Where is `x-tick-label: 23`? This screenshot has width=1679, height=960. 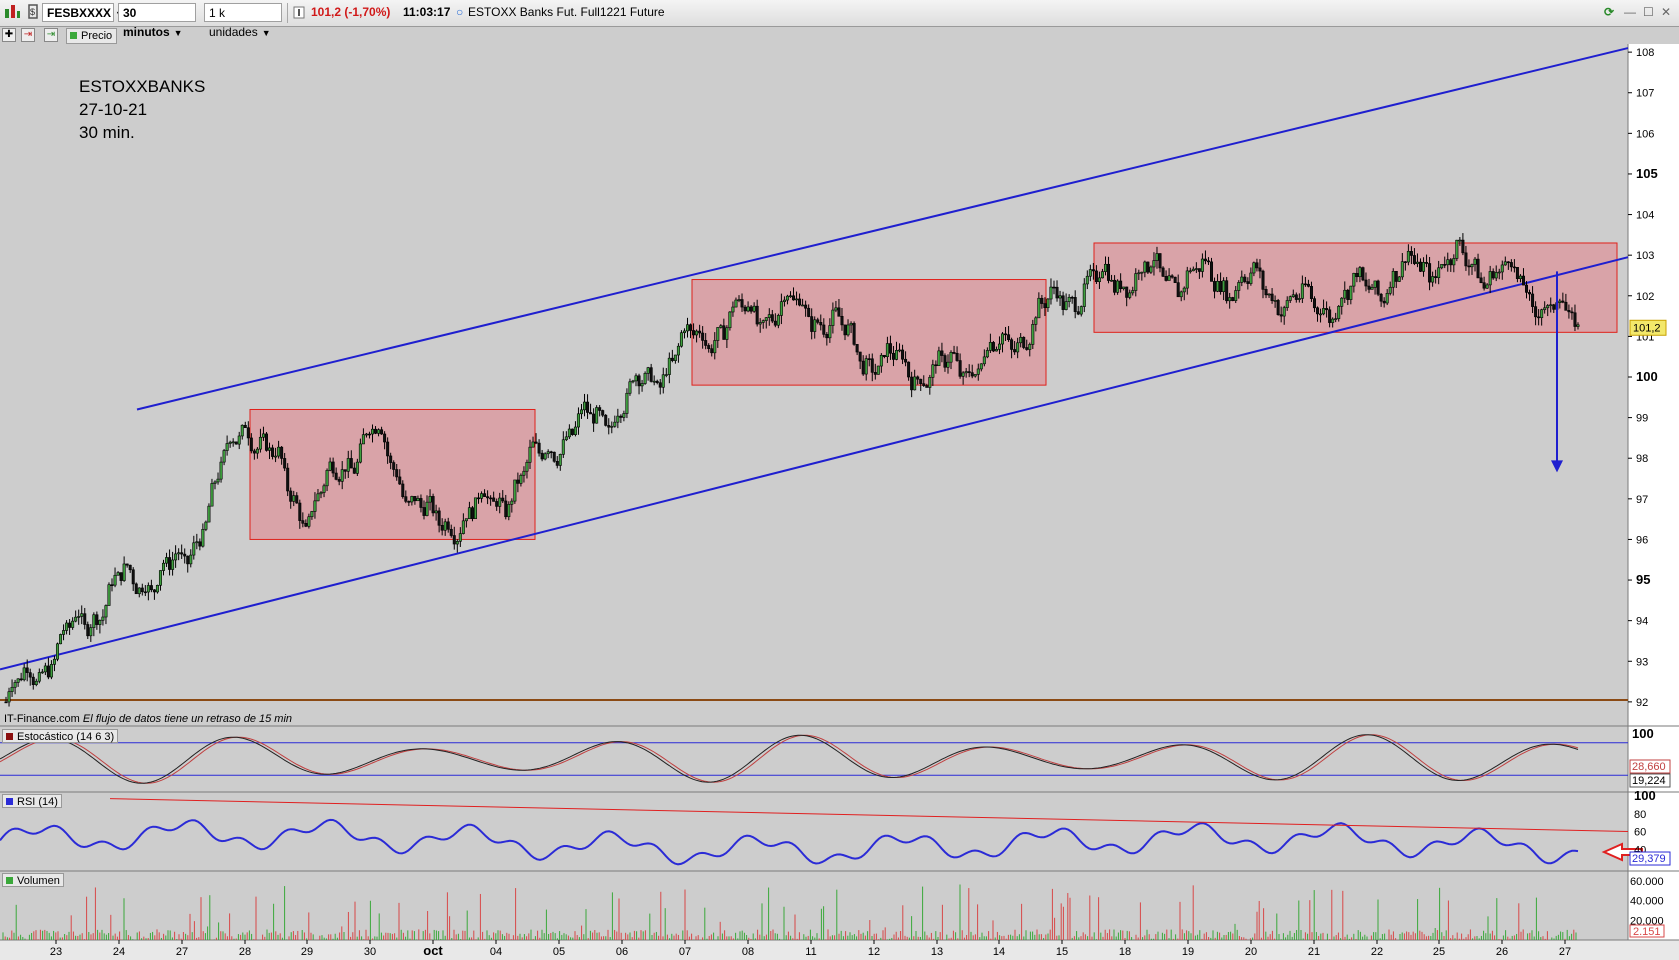 x-tick-label: 23 is located at coordinates (56, 952).